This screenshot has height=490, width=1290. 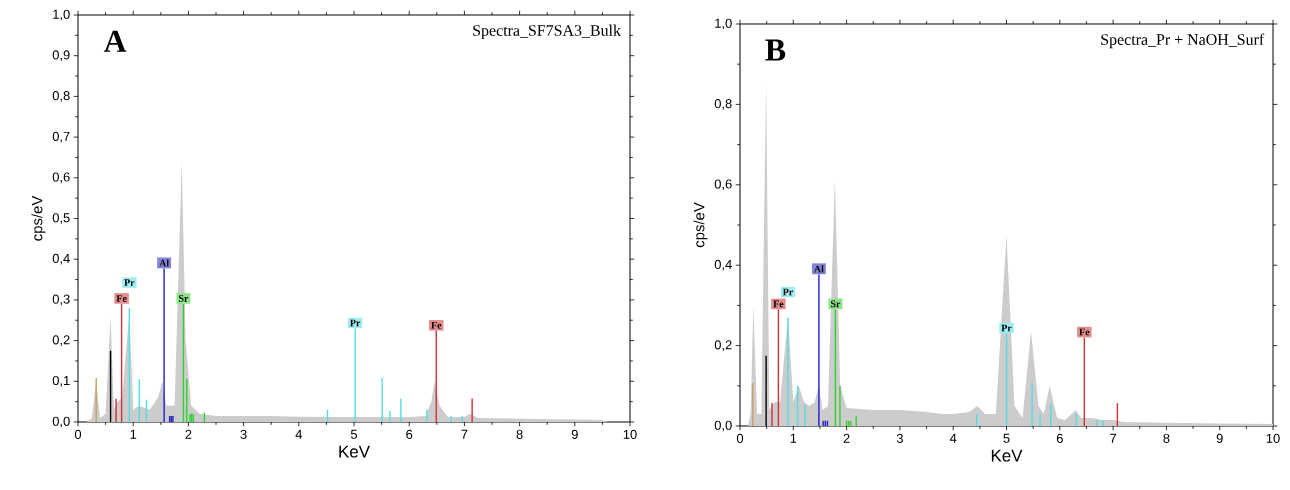 I want to click on y-tick-label: 0,3, so click(x=61, y=300).